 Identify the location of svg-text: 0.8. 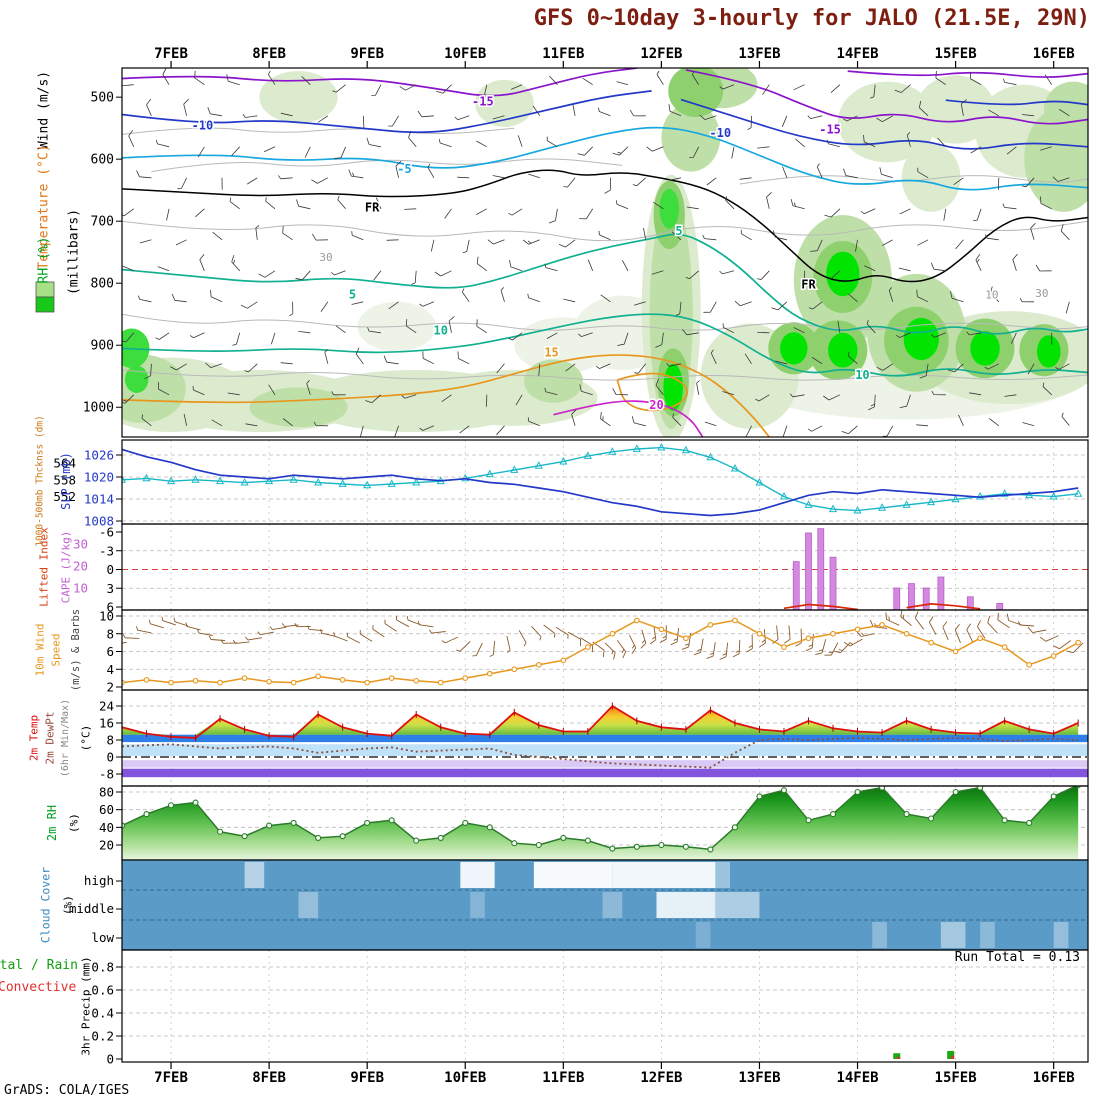
(102, 967).